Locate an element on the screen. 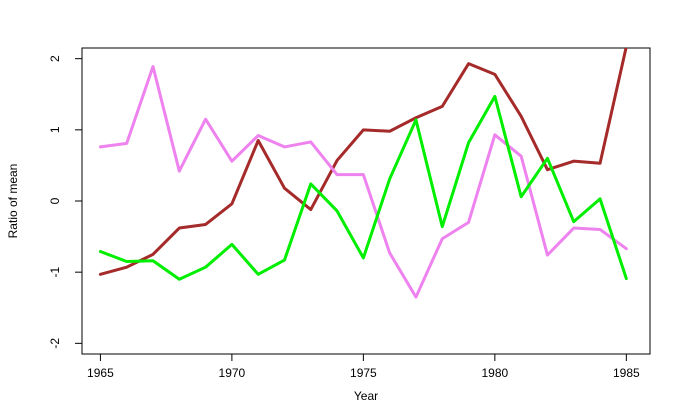  x-axis: 1965 1970 1975 1980 1985 is located at coordinates (363, 366).